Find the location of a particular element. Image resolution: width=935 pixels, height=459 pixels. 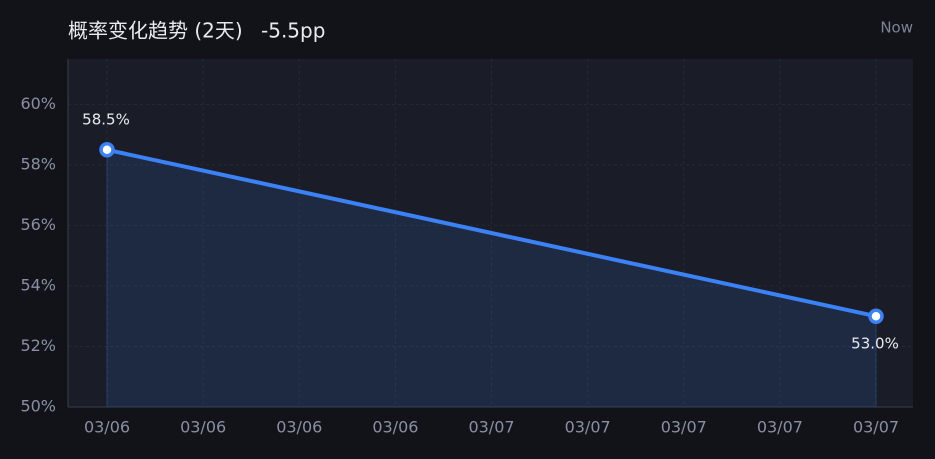

y-tick-label: 58% is located at coordinates (38, 163).